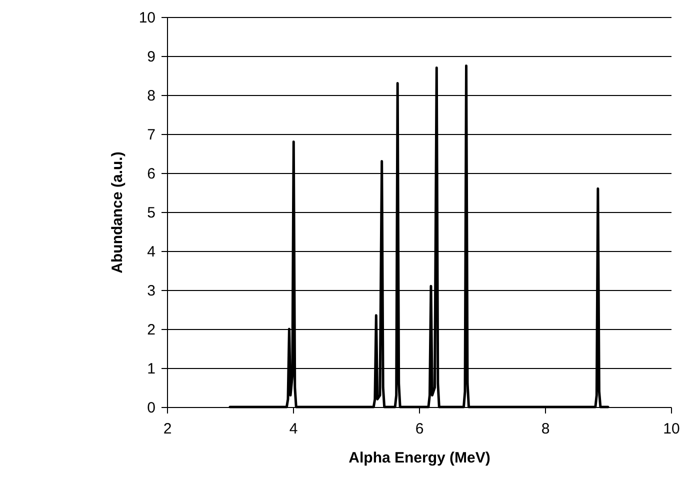 Image resolution: width=685 pixels, height=491 pixels. Describe the element at coordinates (151, 369) in the screenshot. I see `y-tick-label: 1` at that location.